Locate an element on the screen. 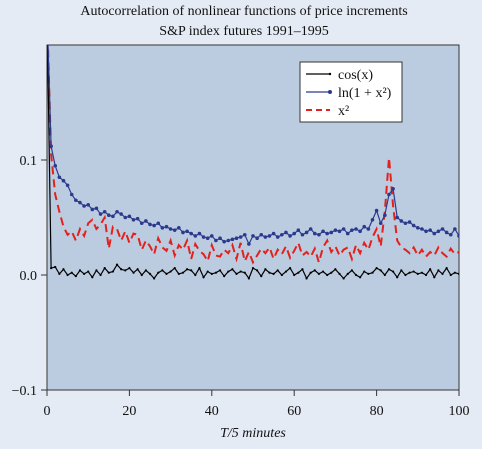  chart-subtitle: S&P index futures 1991–1995 is located at coordinates (243, 31).